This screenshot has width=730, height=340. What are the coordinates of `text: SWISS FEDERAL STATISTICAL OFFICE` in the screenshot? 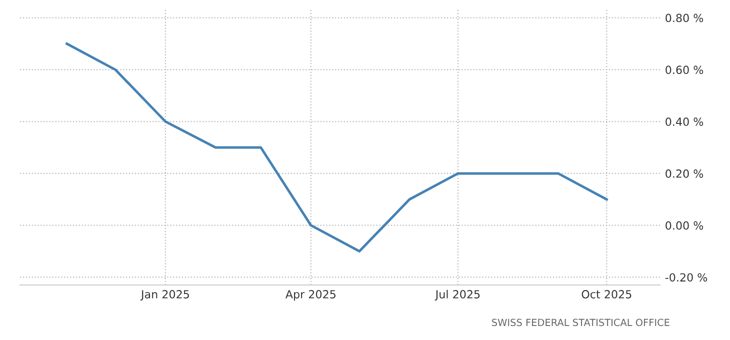 It's located at (581, 322).